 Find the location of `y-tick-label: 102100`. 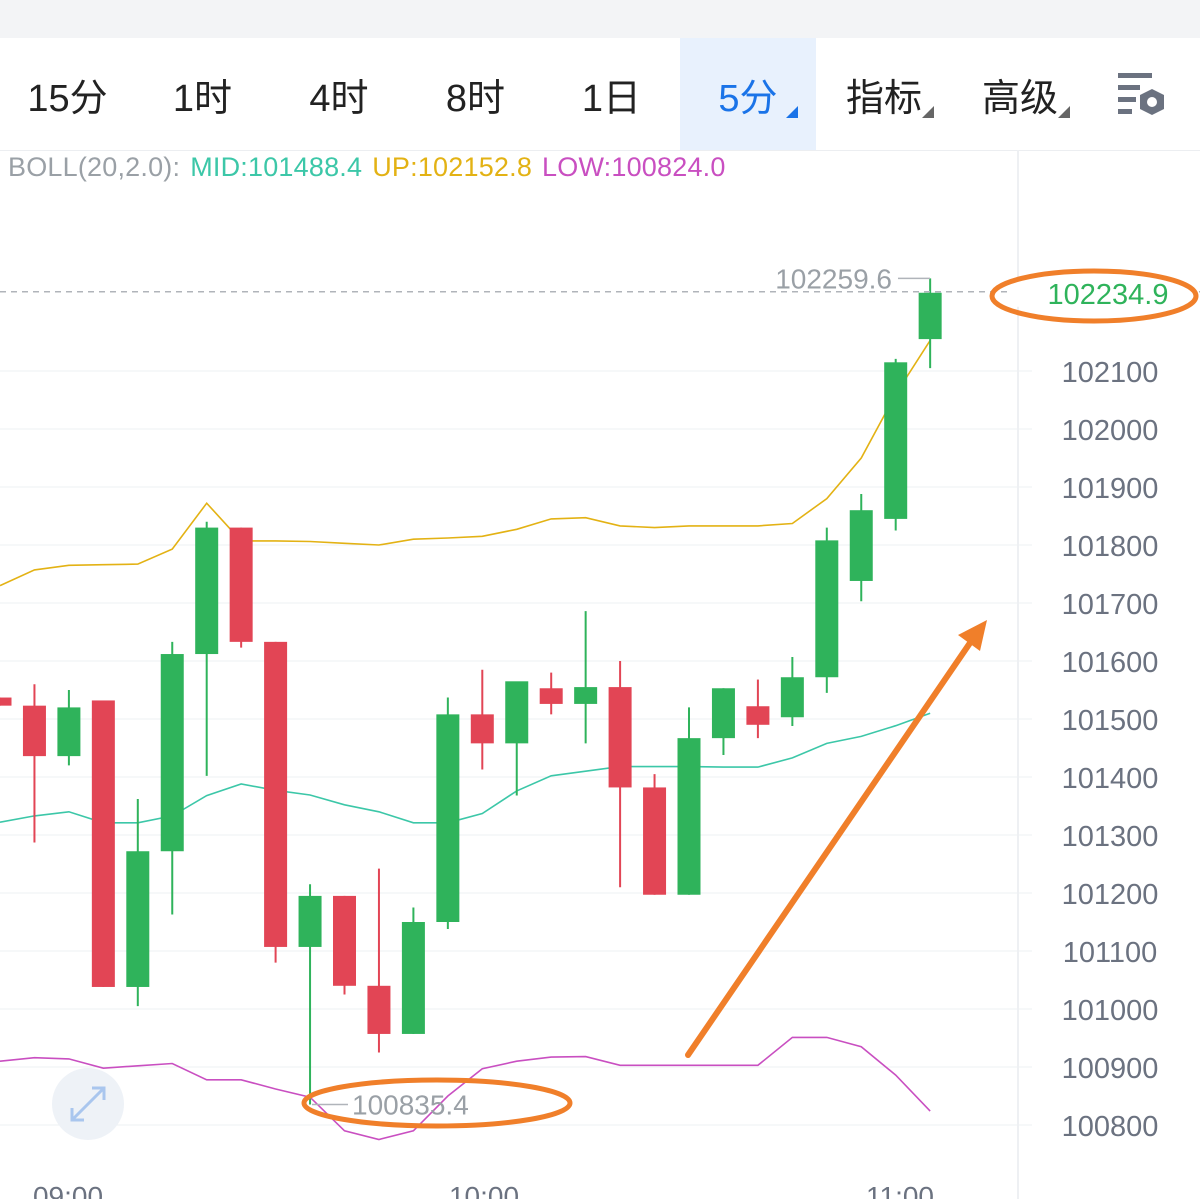

y-tick-label: 102100 is located at coordinates (1110, 373).